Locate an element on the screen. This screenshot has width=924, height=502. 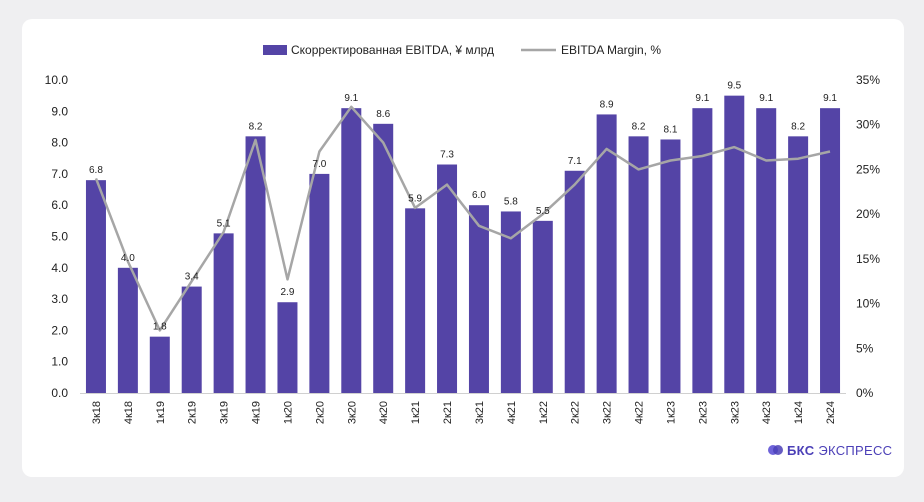
y-right-tick-label: 25% is located at coordinates (868, 169).